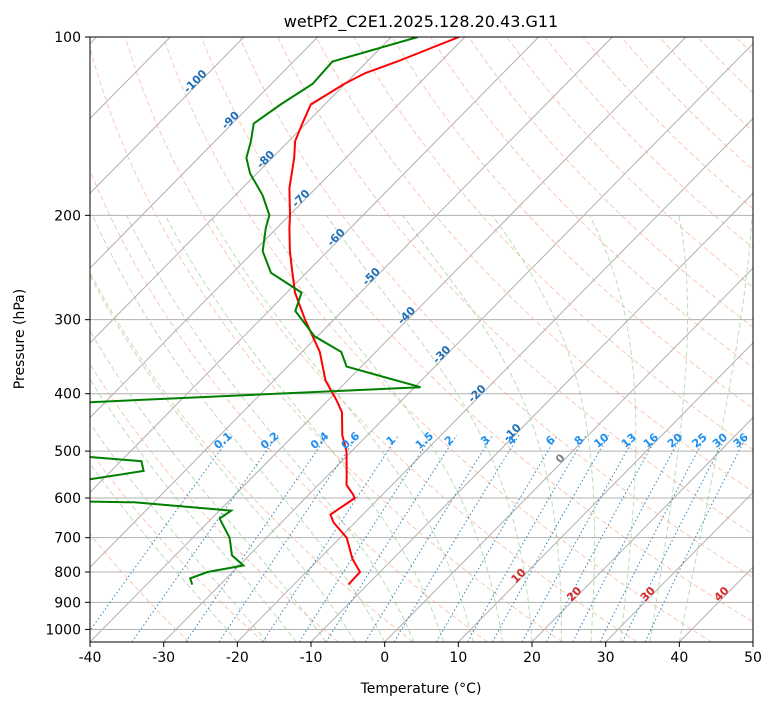 The height and width of the screenshot is (708, 775). I want to click on x-tick-label: -40, so click(90, 658).